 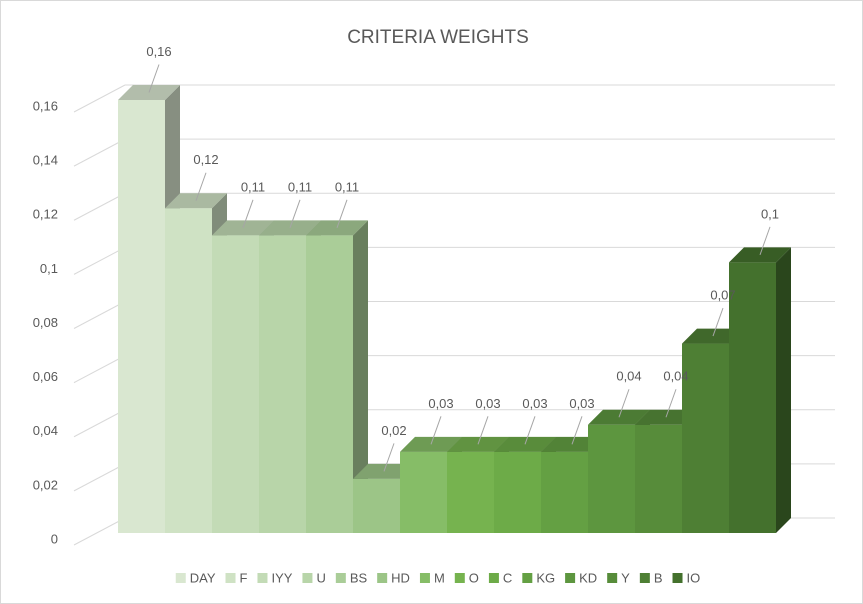 I want to click on data-label: 0,12, so click(x=205, y=159).